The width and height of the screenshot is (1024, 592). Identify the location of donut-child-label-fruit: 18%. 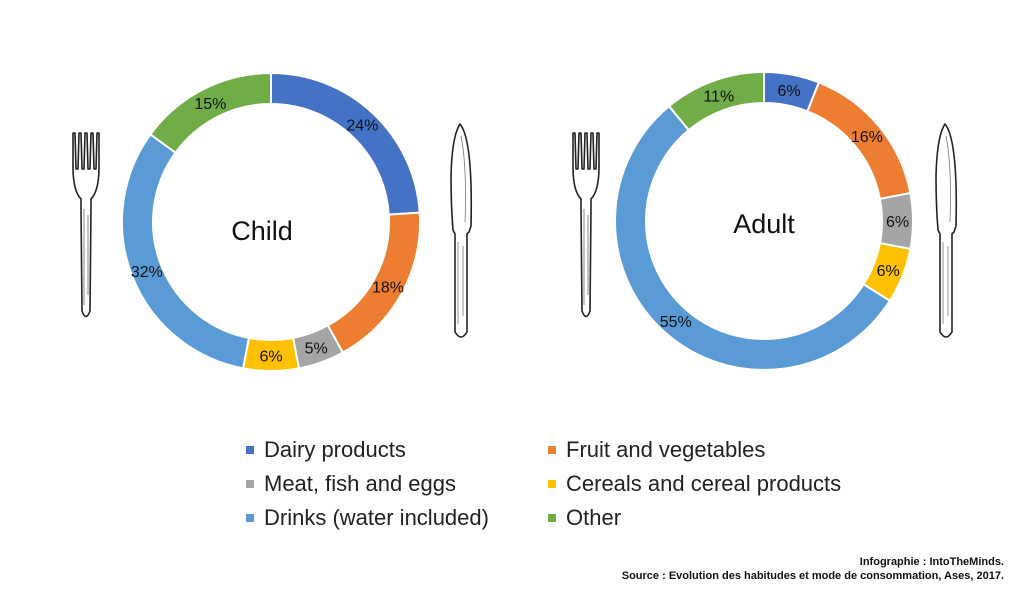
(388, 287).